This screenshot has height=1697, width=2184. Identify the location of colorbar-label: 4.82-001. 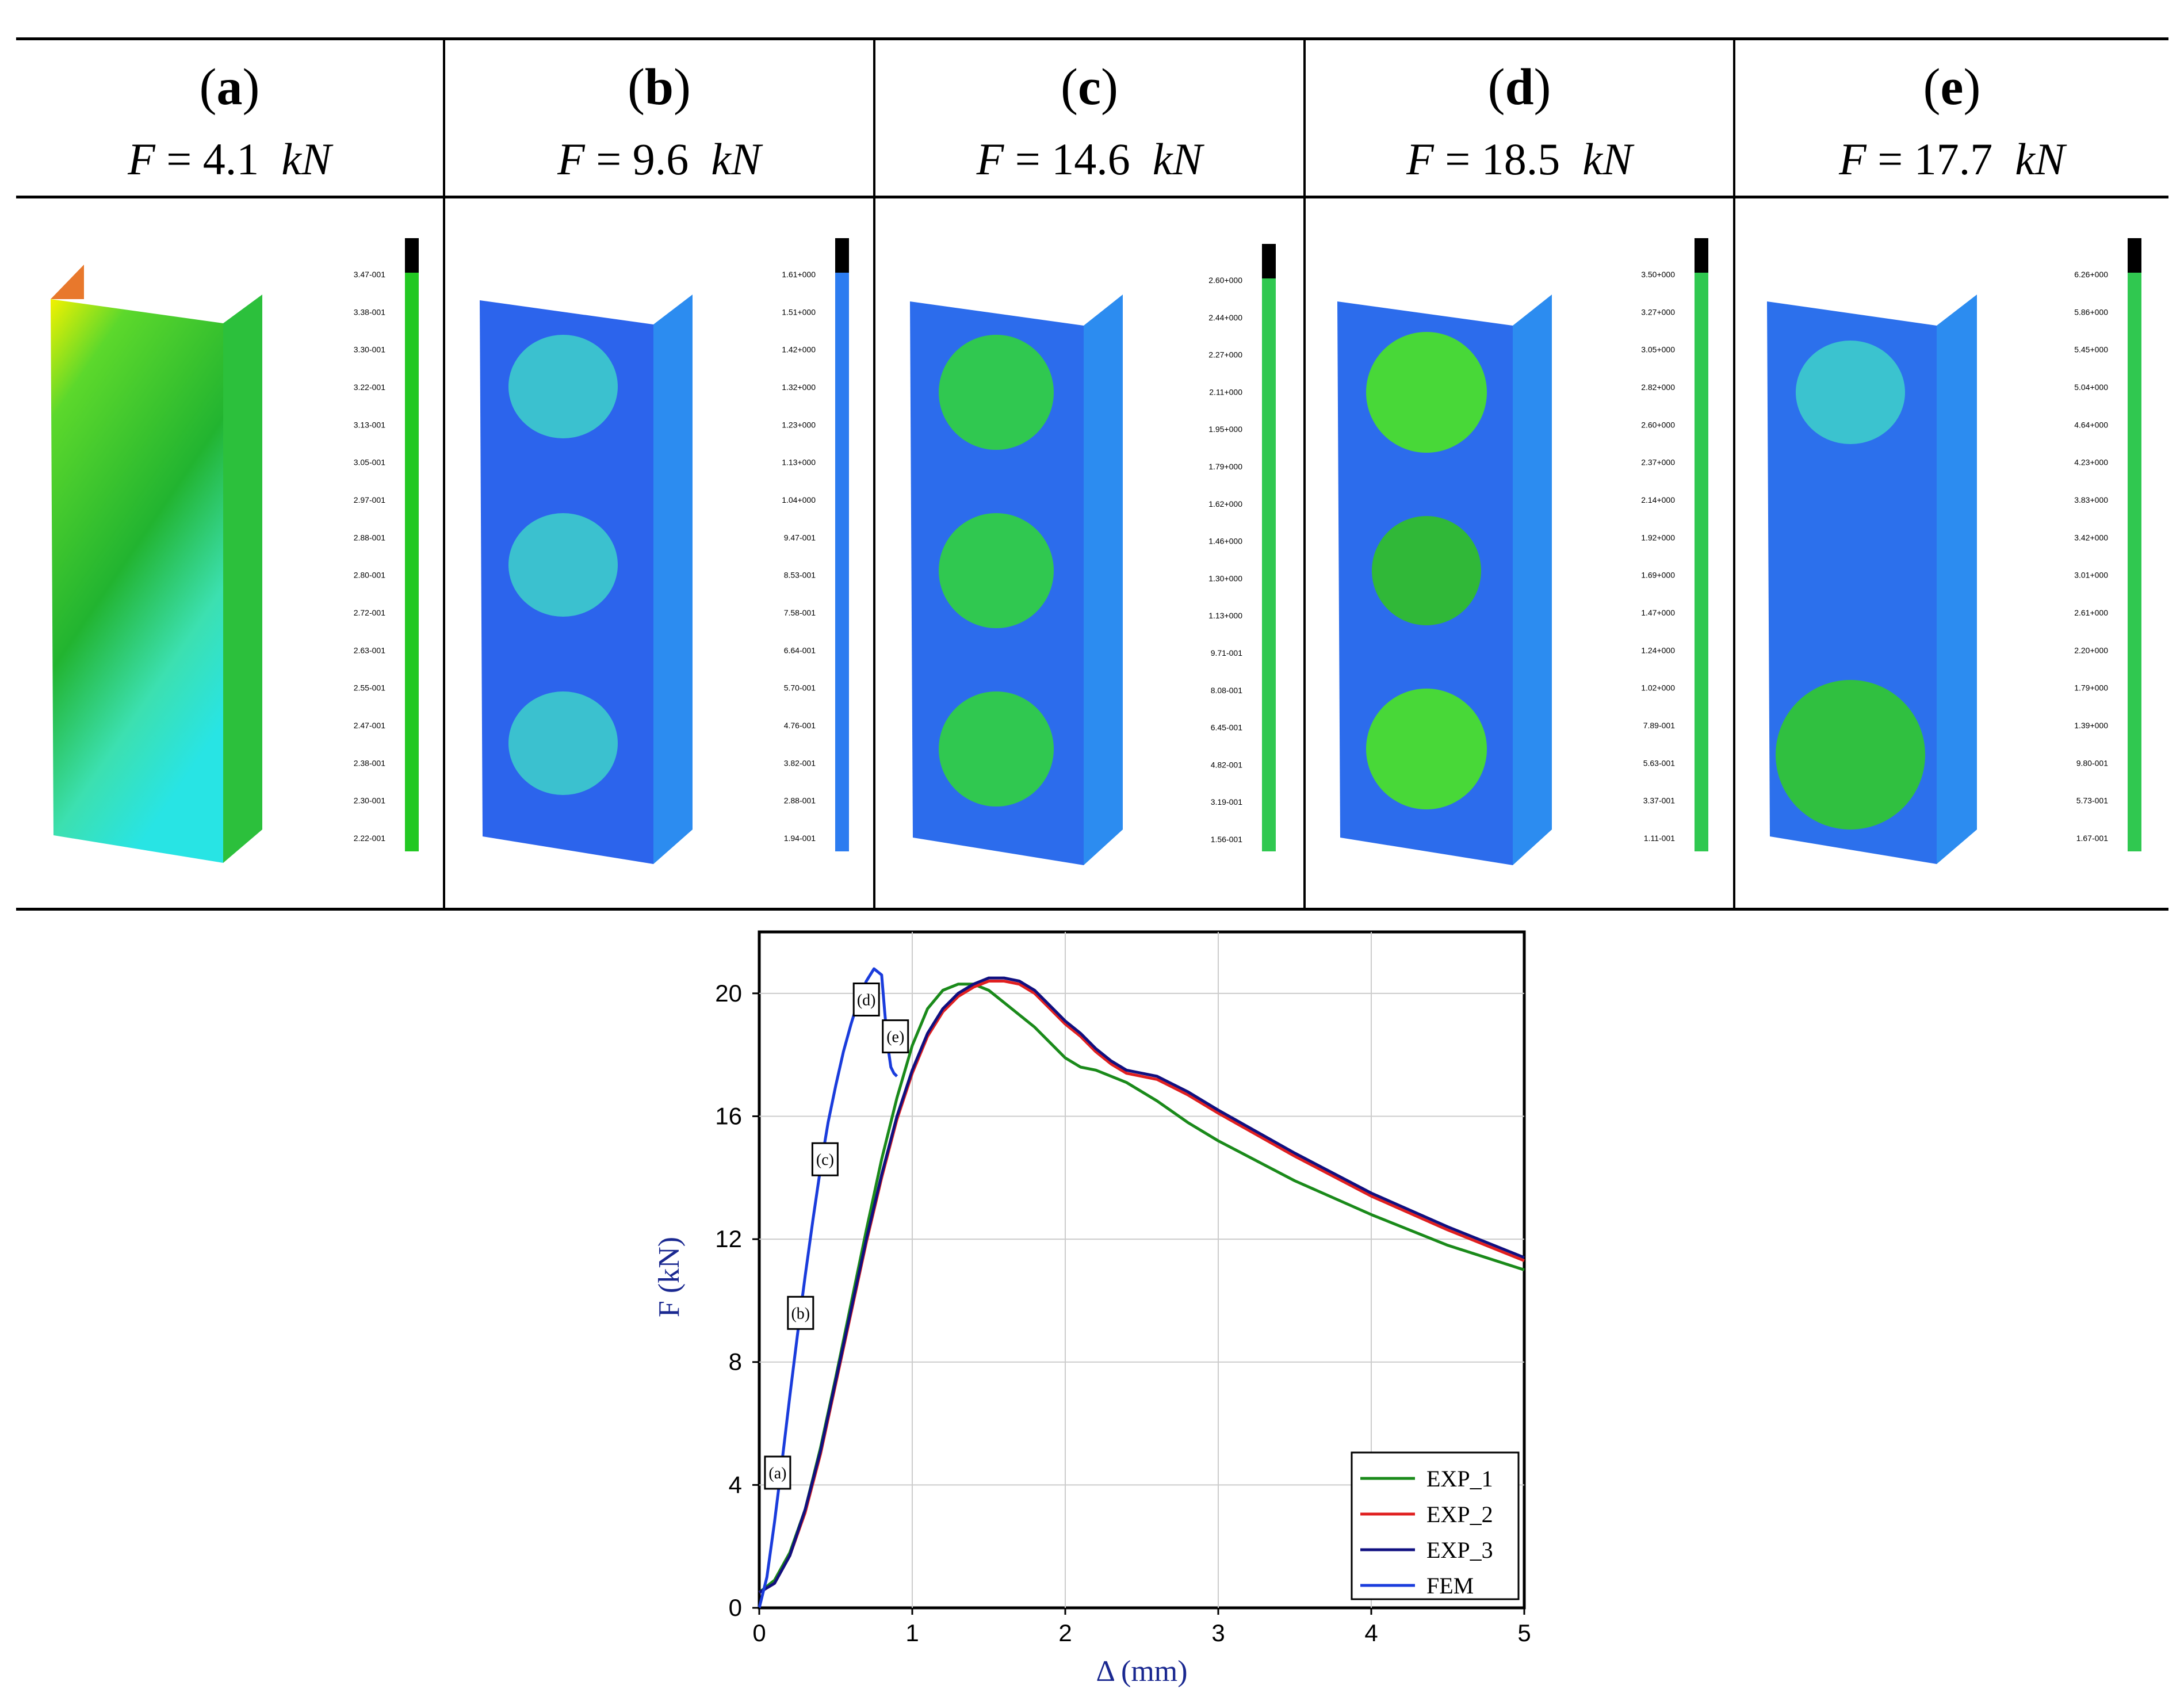
(1226, 765).